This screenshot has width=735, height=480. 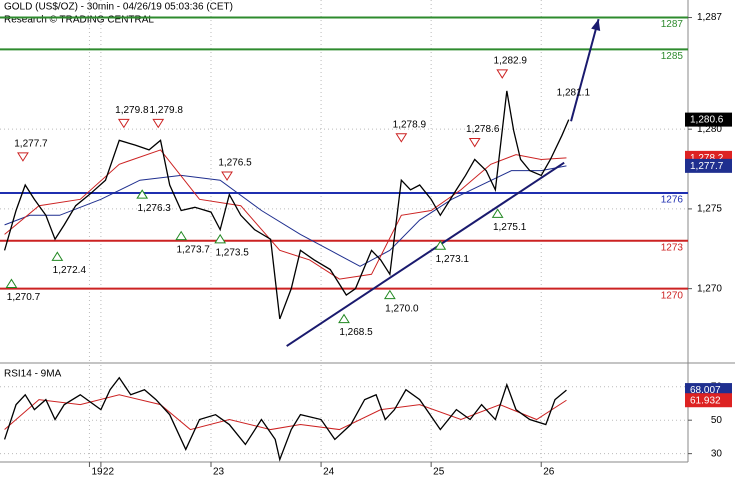 What do you see at coordinates (709, 288) in the screenshot?
I see `y-tick-label: 1,270` at bounding box center [709, 288].